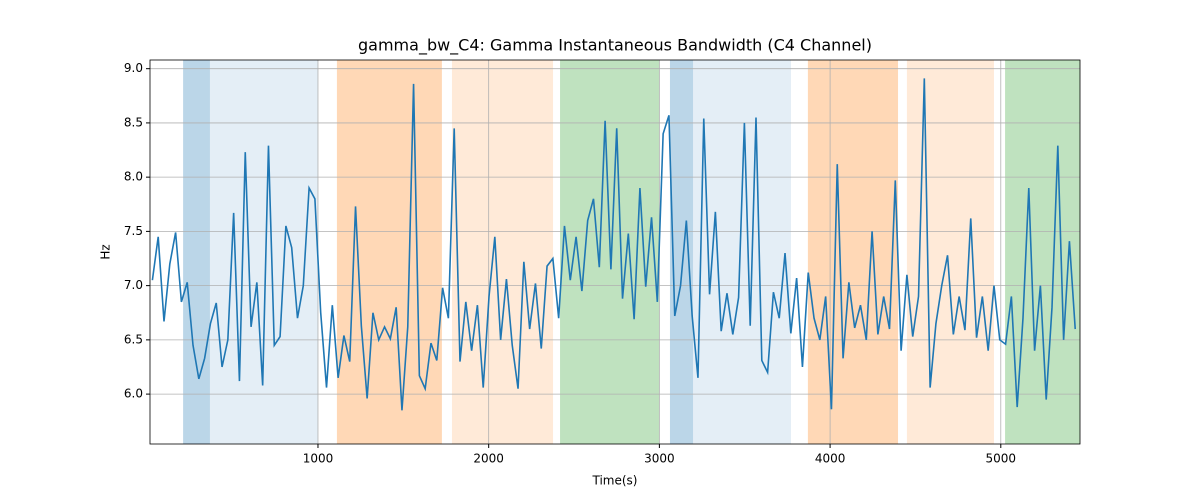 This screenshot has height=500, width=1200. Describe the element at coordinates (318, 459) in the screenshot. I see `x-tick-label: 1000` at that location.